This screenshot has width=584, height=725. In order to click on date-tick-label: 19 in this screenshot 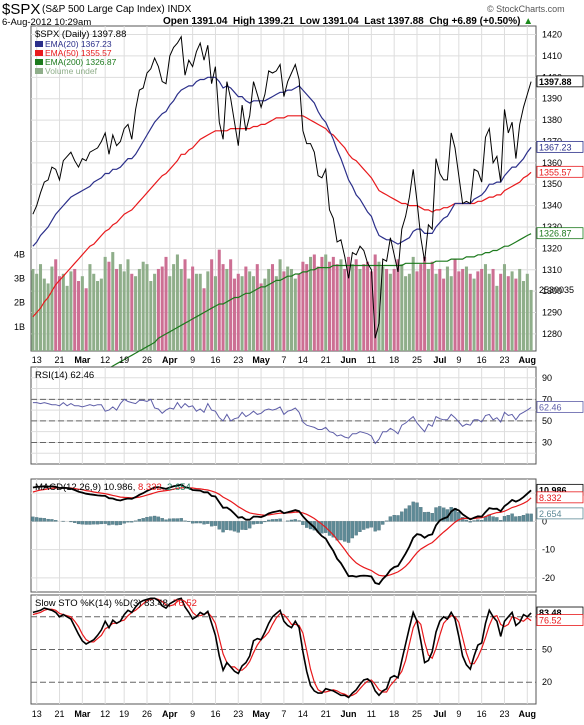, I will do `click(124, 714)`.